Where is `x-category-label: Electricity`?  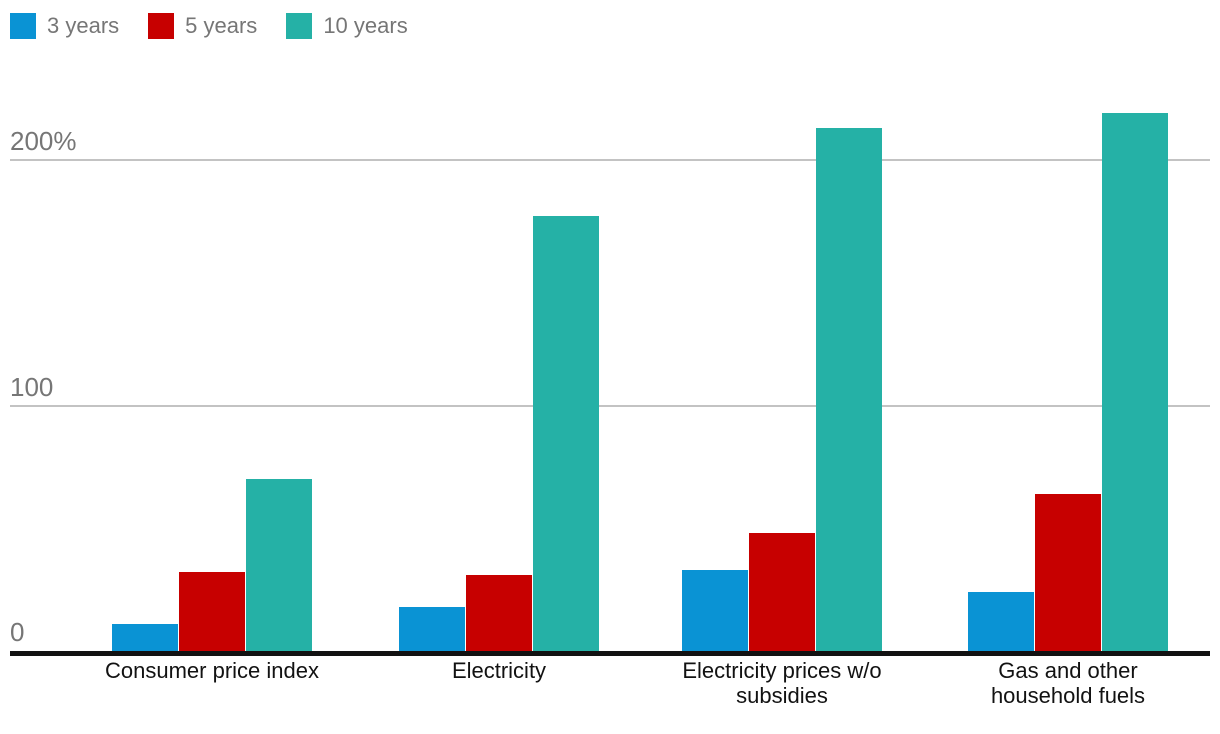 x-category-label: Electricity is located at coordinates (499, 670).